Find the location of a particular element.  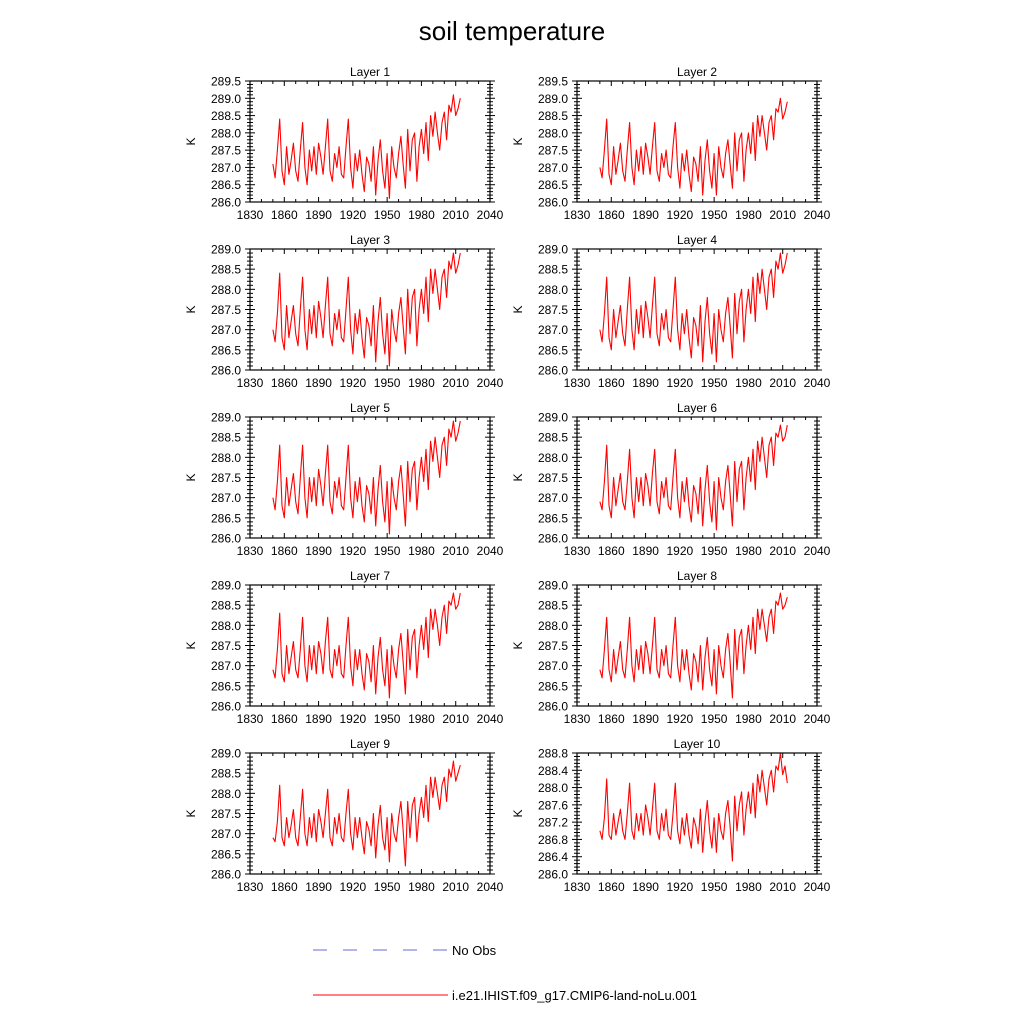

y-tick-label: 288.4 is located at coordinates (553, 771).